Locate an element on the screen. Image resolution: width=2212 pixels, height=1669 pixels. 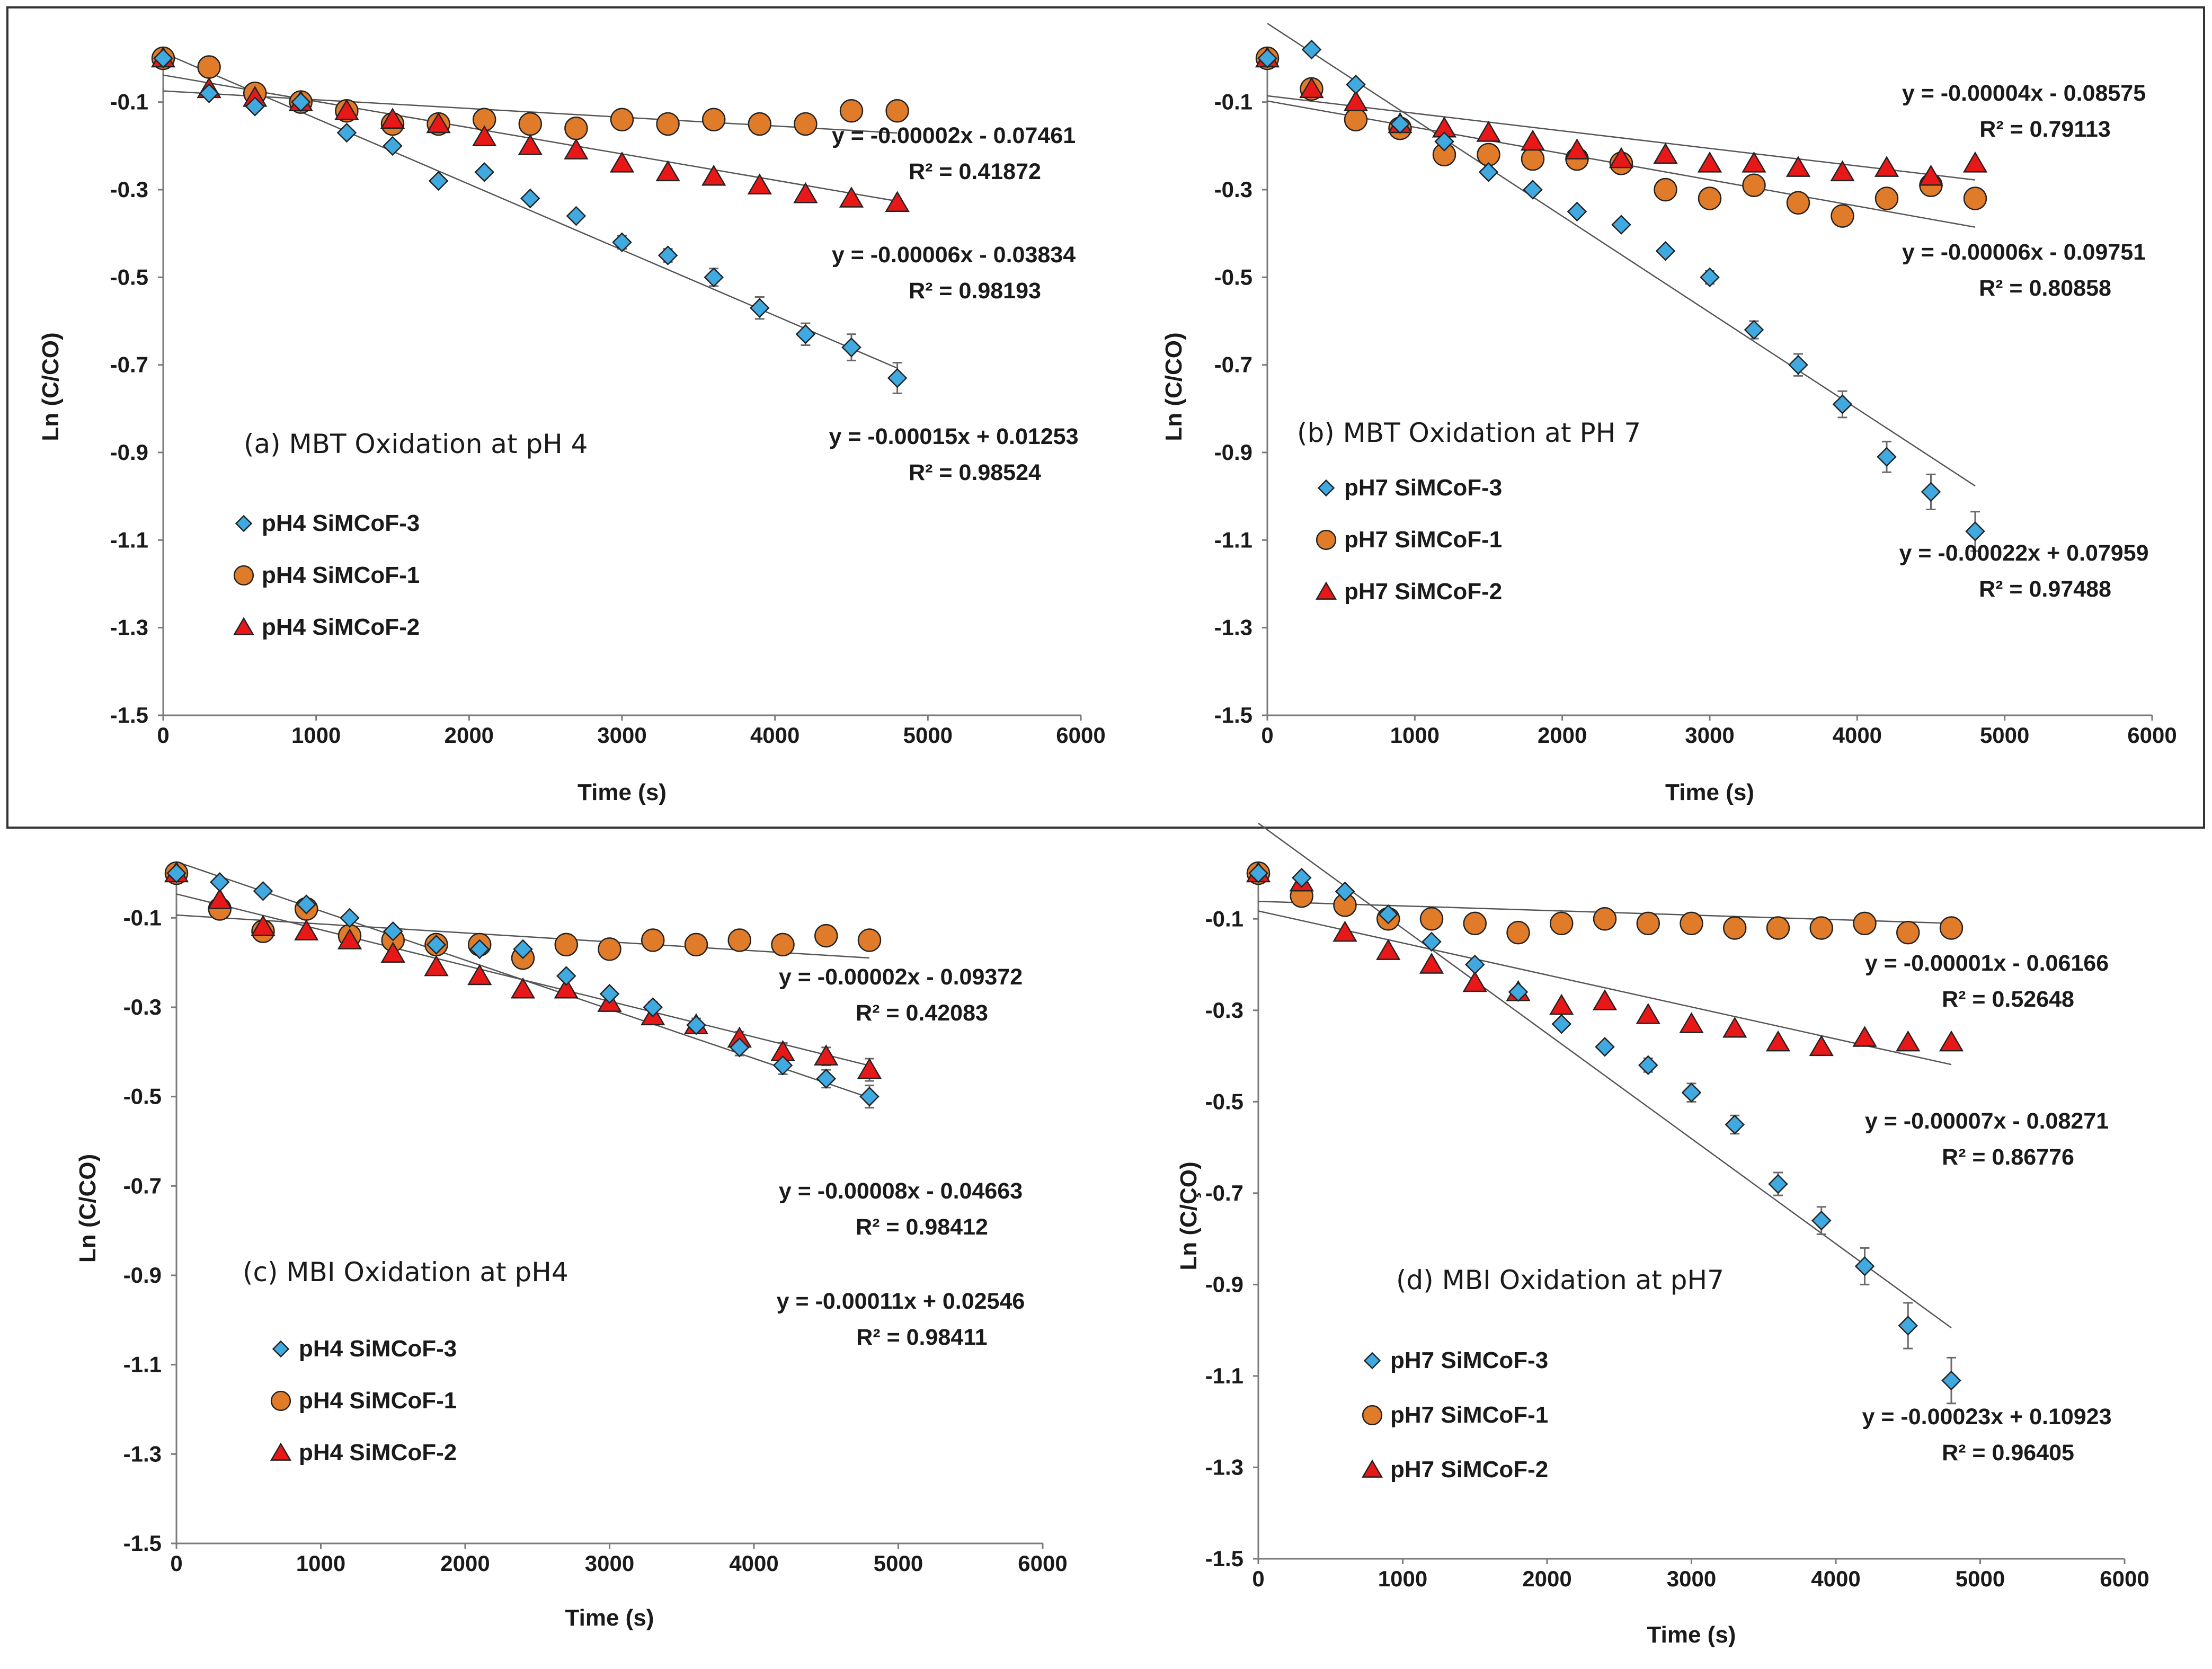
fit-equation: y = -0.00004x - 0.08575 is located at coordinates (2024, 94).